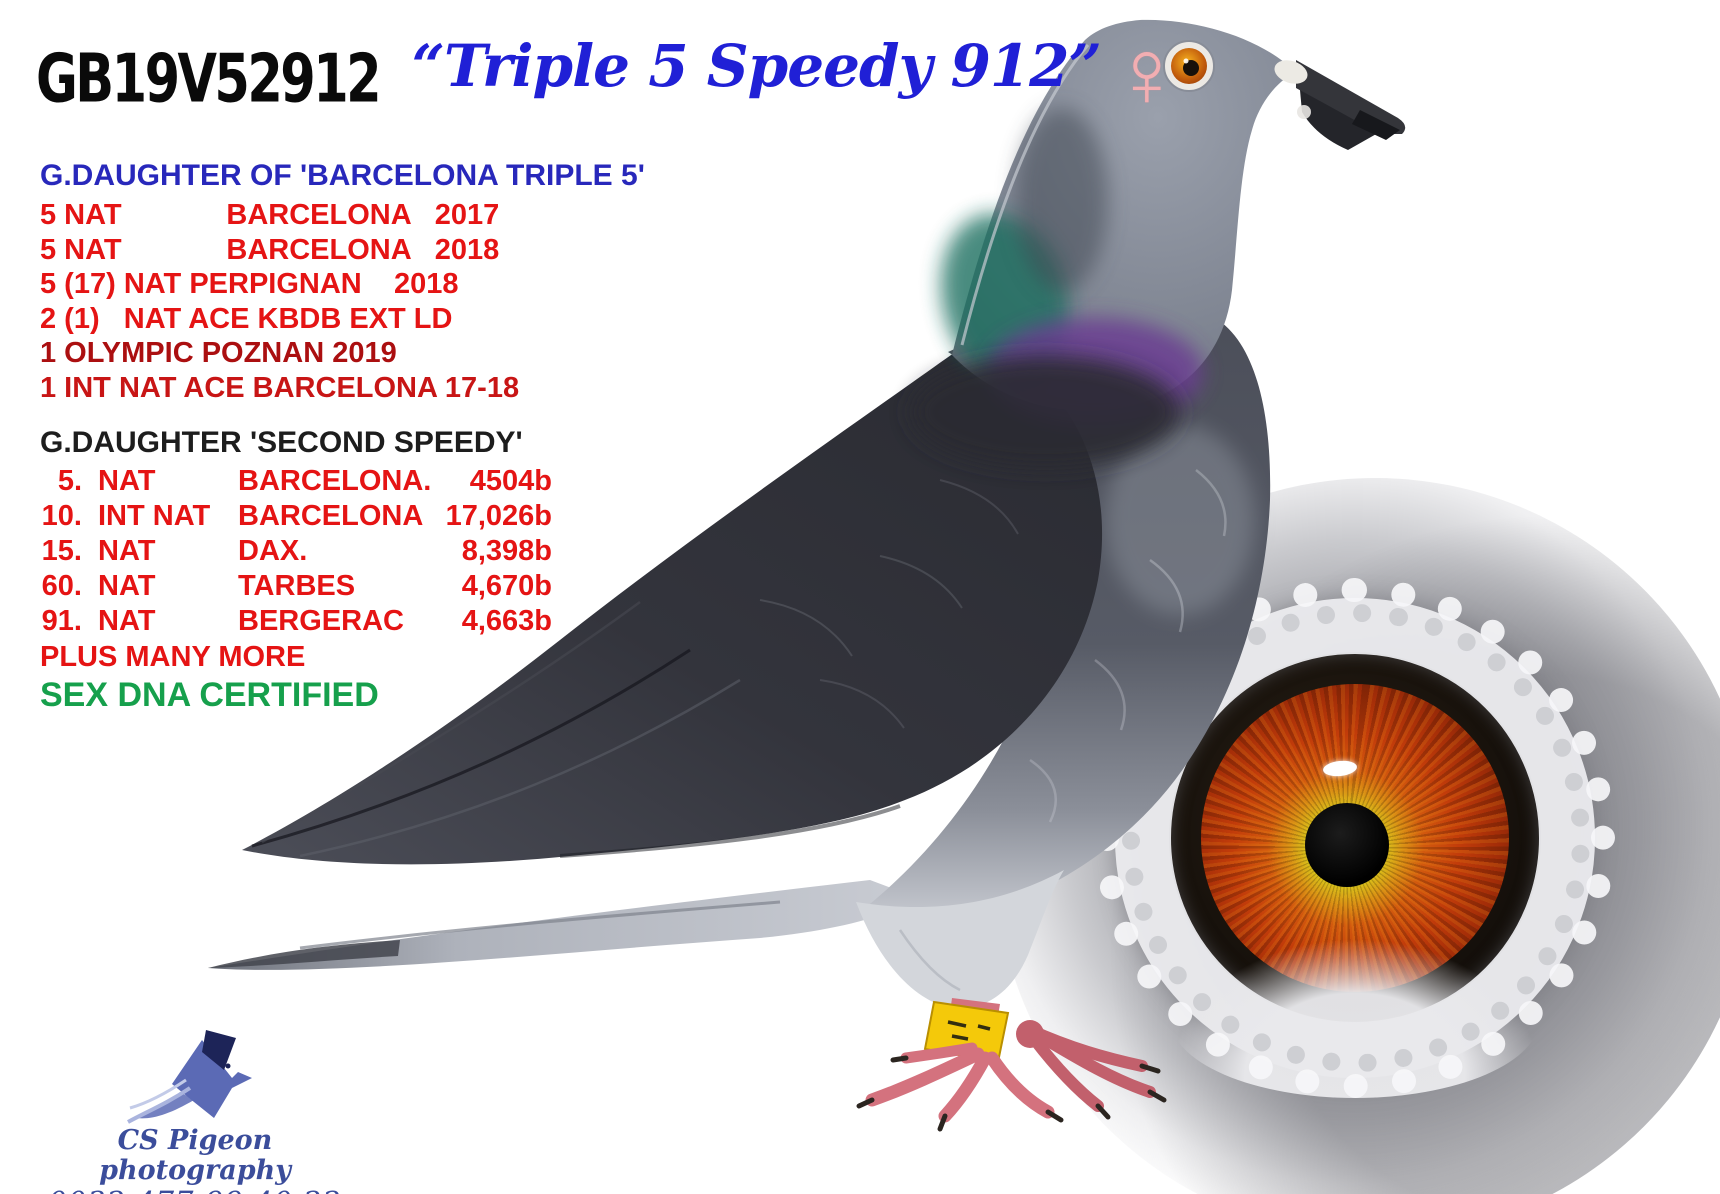 The width and height of the screenshot is (1720, 1194). What do you see at coordinates (246, 318) in the screenshot?
I see `result-line: 2 (1) NAT ACE KBDB EXT LD` at bounding box center [246, 318].